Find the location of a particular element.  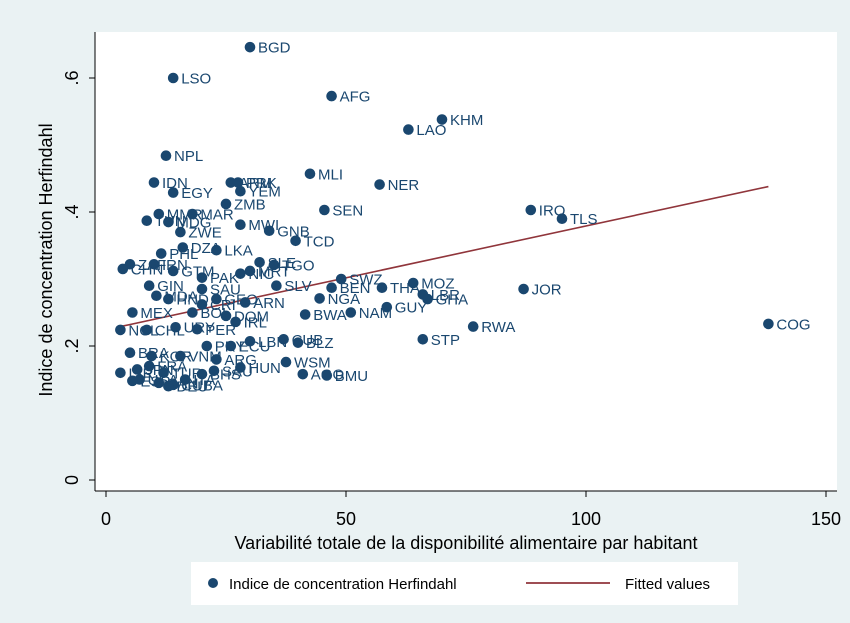

point-label: GNB is located at coordinates (293, 231).